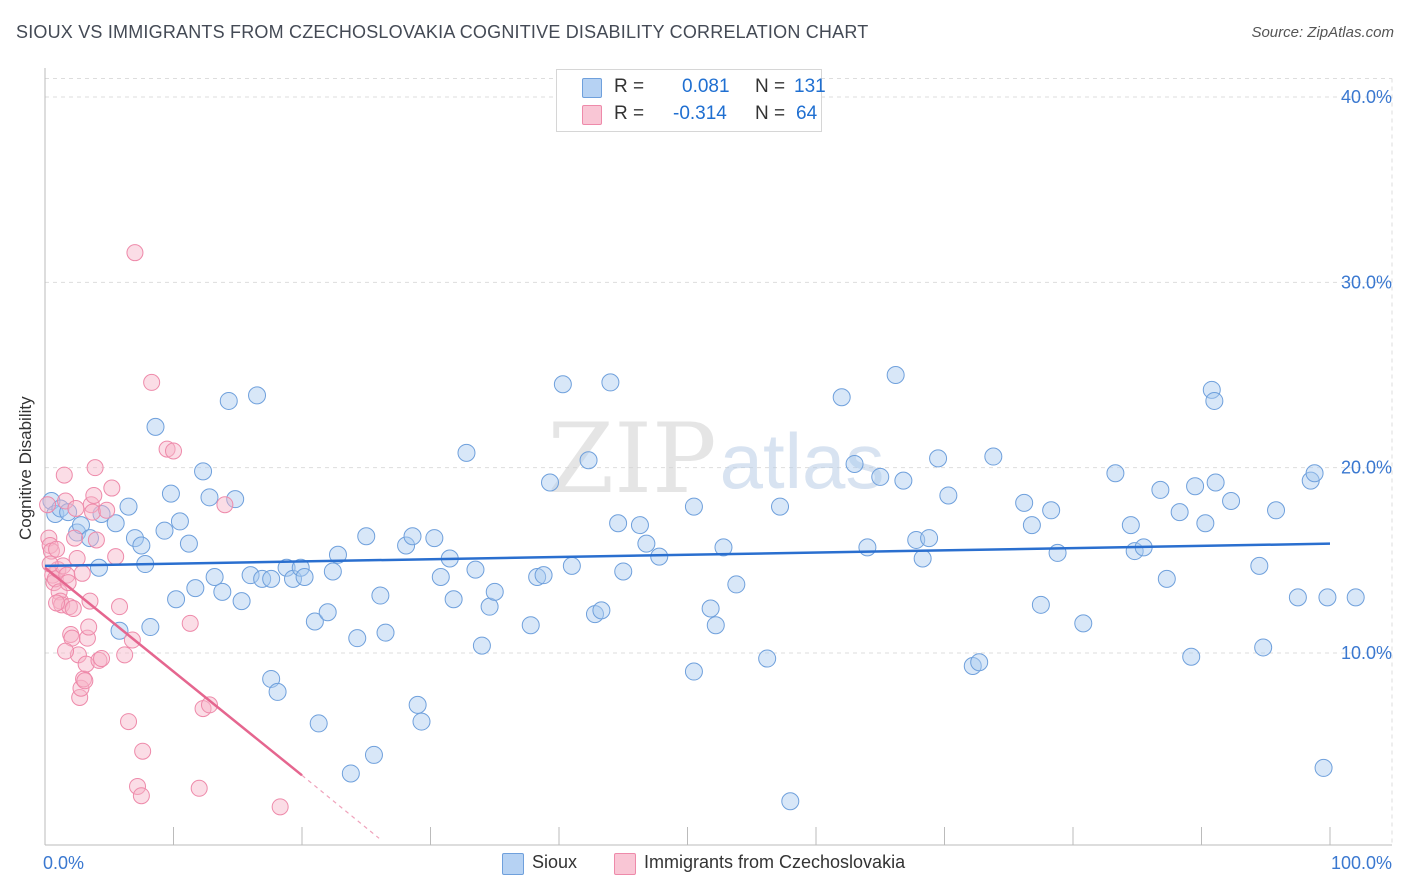  I want to click on czech-legend-label: Immigrants from Czechoslovakia, so click(775, 862).